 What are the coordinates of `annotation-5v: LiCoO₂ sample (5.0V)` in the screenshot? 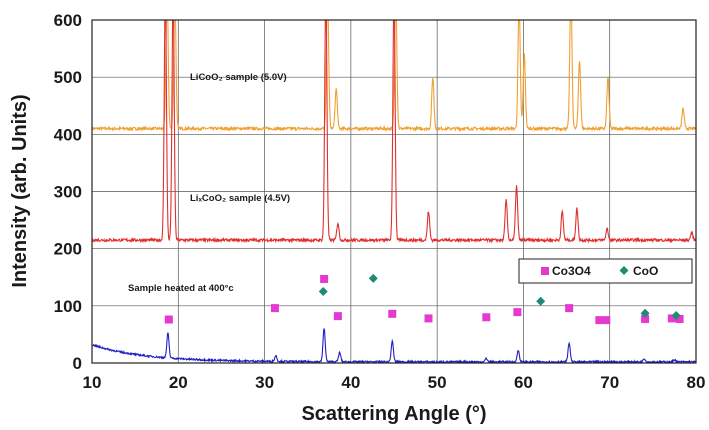 It's located at (238, 77).